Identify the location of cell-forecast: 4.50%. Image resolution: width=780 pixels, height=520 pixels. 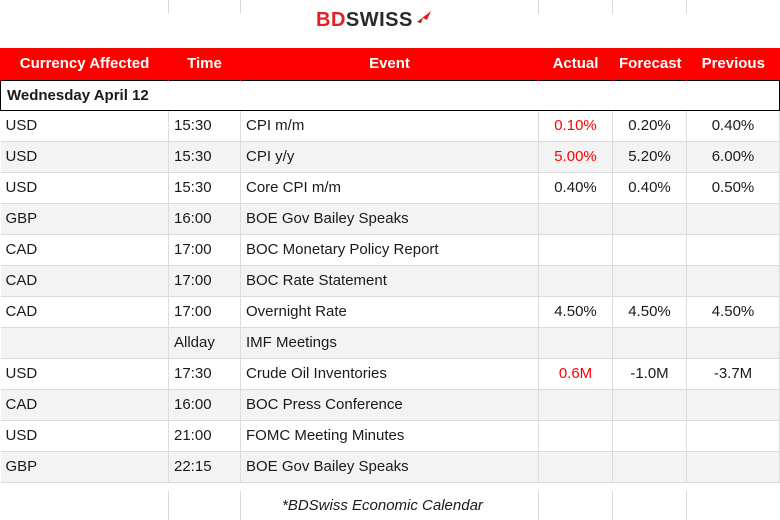
(649, 312).